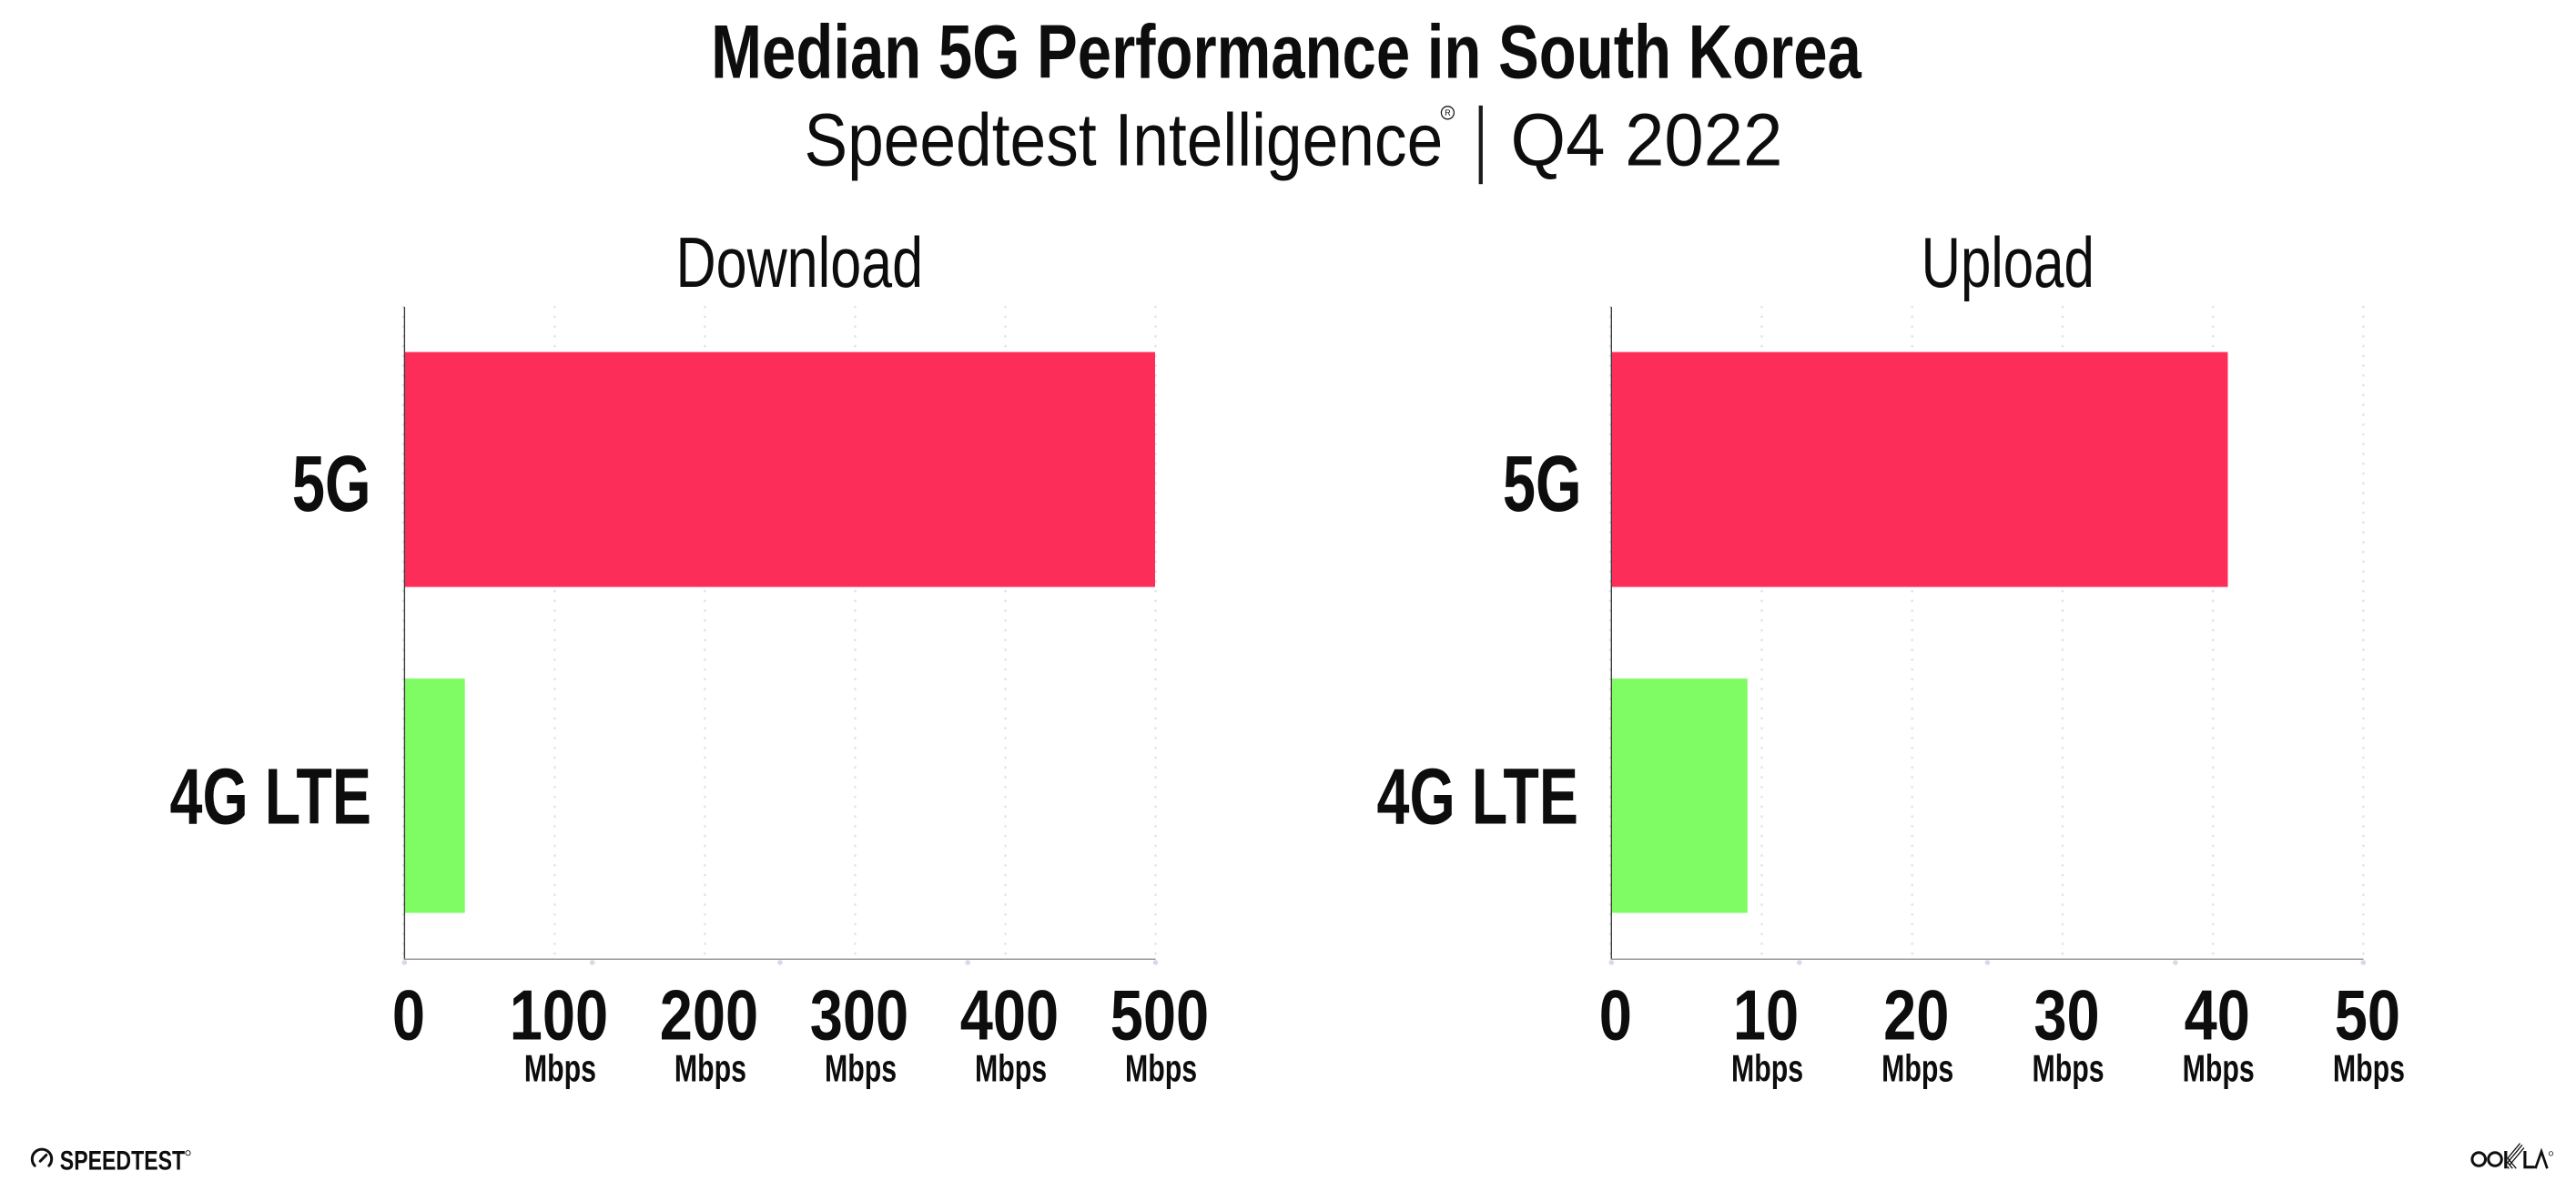  Describe the element at coordinates (122, 1161) in the screenshot. I see `svg-text: SPEEDTEST` at that location.